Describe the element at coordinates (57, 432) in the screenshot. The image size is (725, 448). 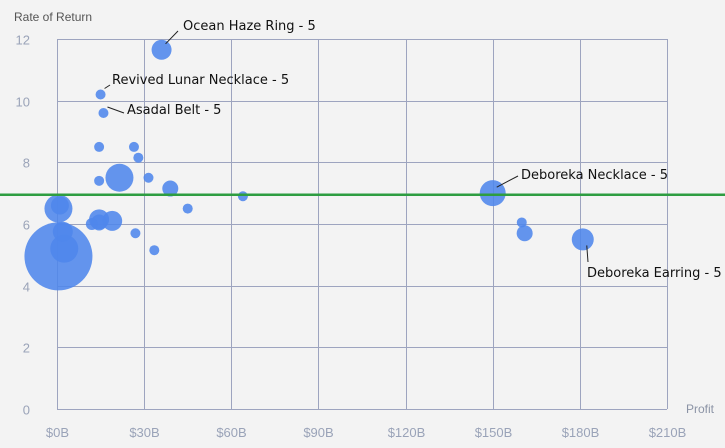
I see `x-tick-label: $0B` at that location.